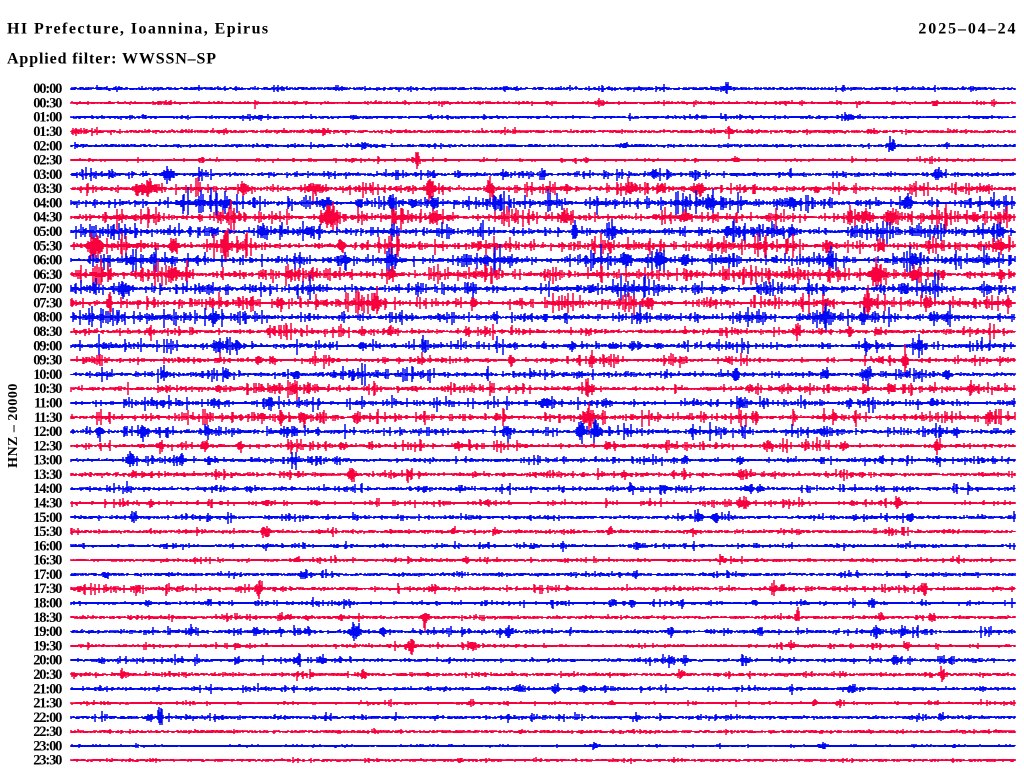 Image resolution: width=1024 pixels, height=780 pixels. I want to click on svg-text: 09:30, so click(47, 361).